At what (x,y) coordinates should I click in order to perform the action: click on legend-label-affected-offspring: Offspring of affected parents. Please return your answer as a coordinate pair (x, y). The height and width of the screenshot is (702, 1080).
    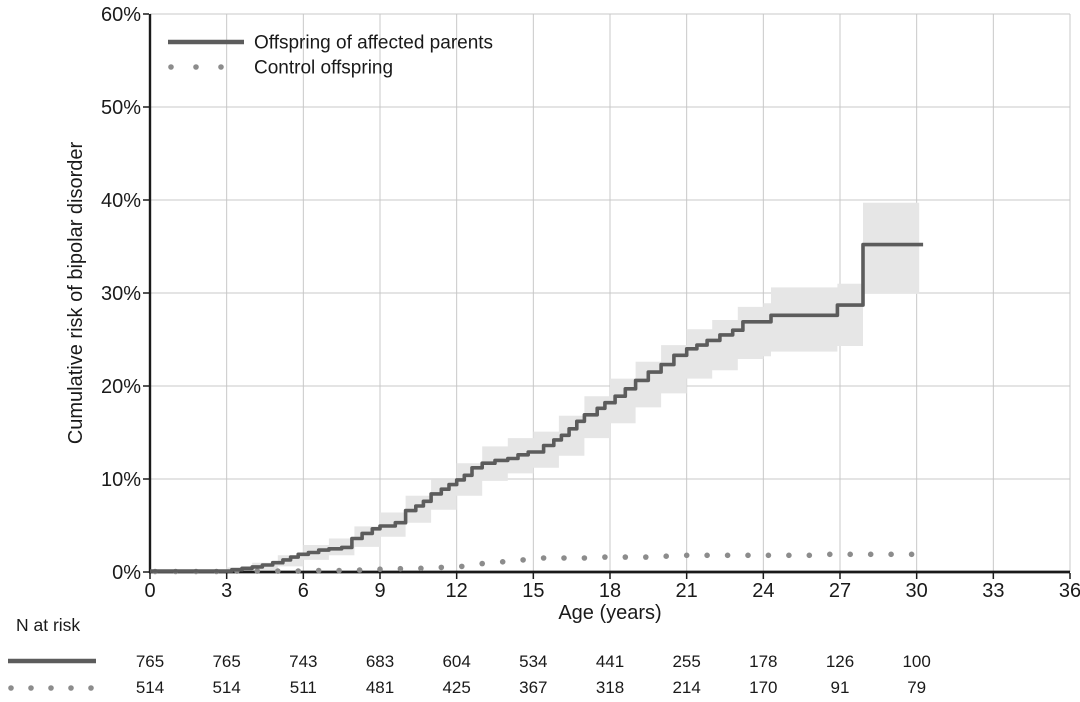
    Looking at the image, I should click on (373, 43).